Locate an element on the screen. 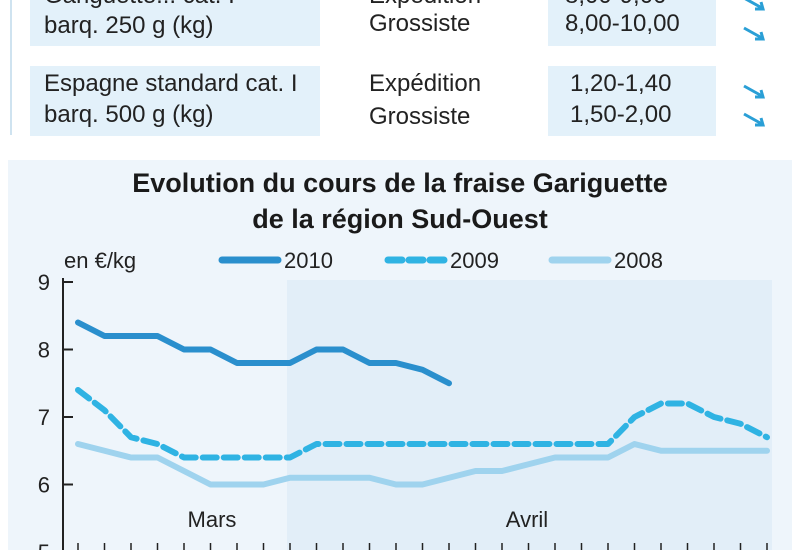 This screenshot has width=800, height=550. price-range: 8,00-9,00 is located at coordinates (615, 5).